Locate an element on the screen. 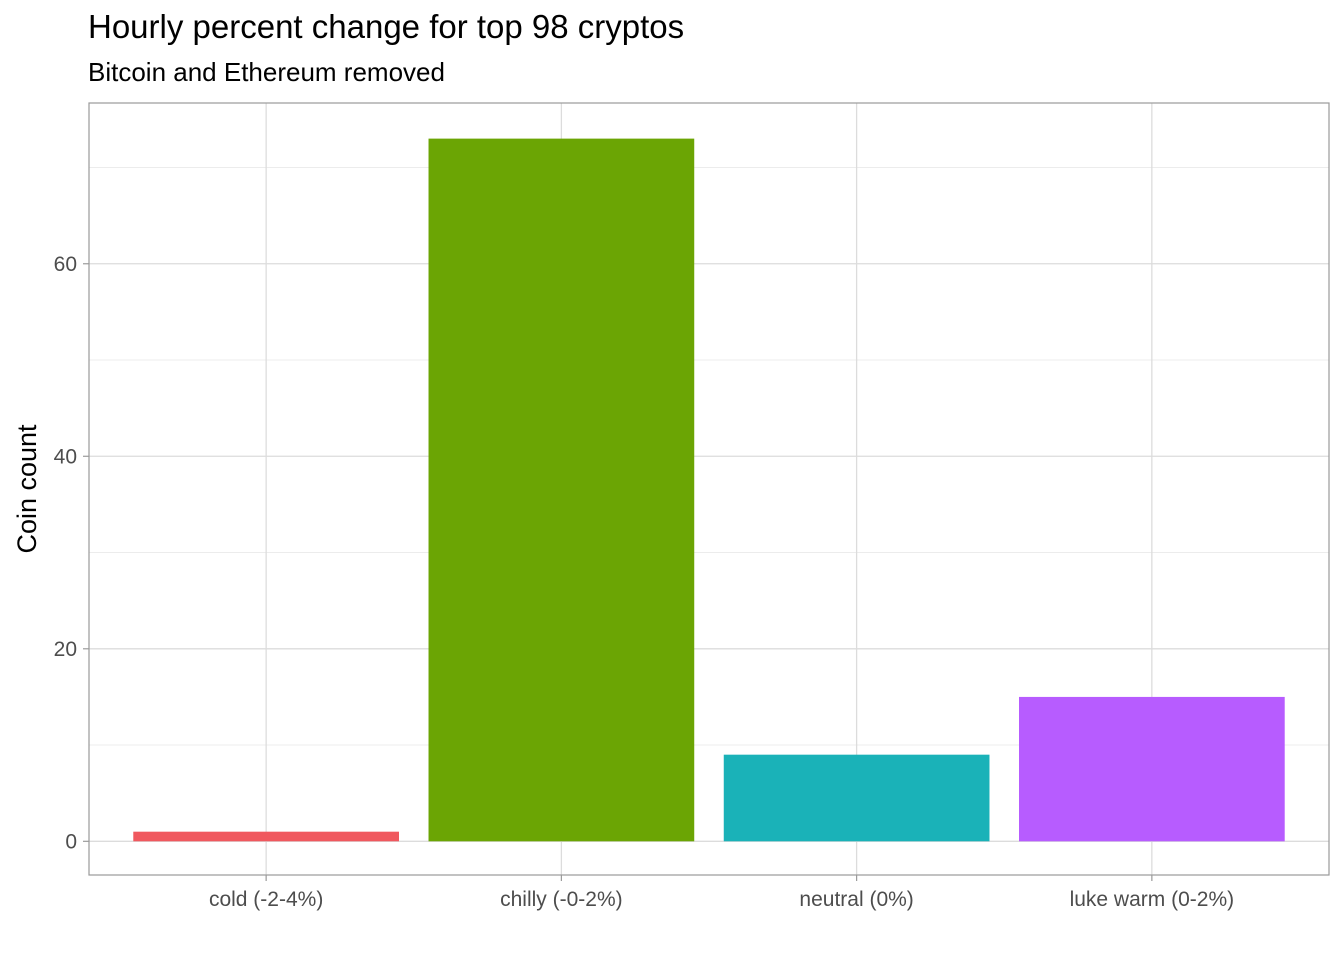 Image resolution: width=1344 pixels, height=960 pixels. y-tick-label: 0 is located at coordinates (71, 841).